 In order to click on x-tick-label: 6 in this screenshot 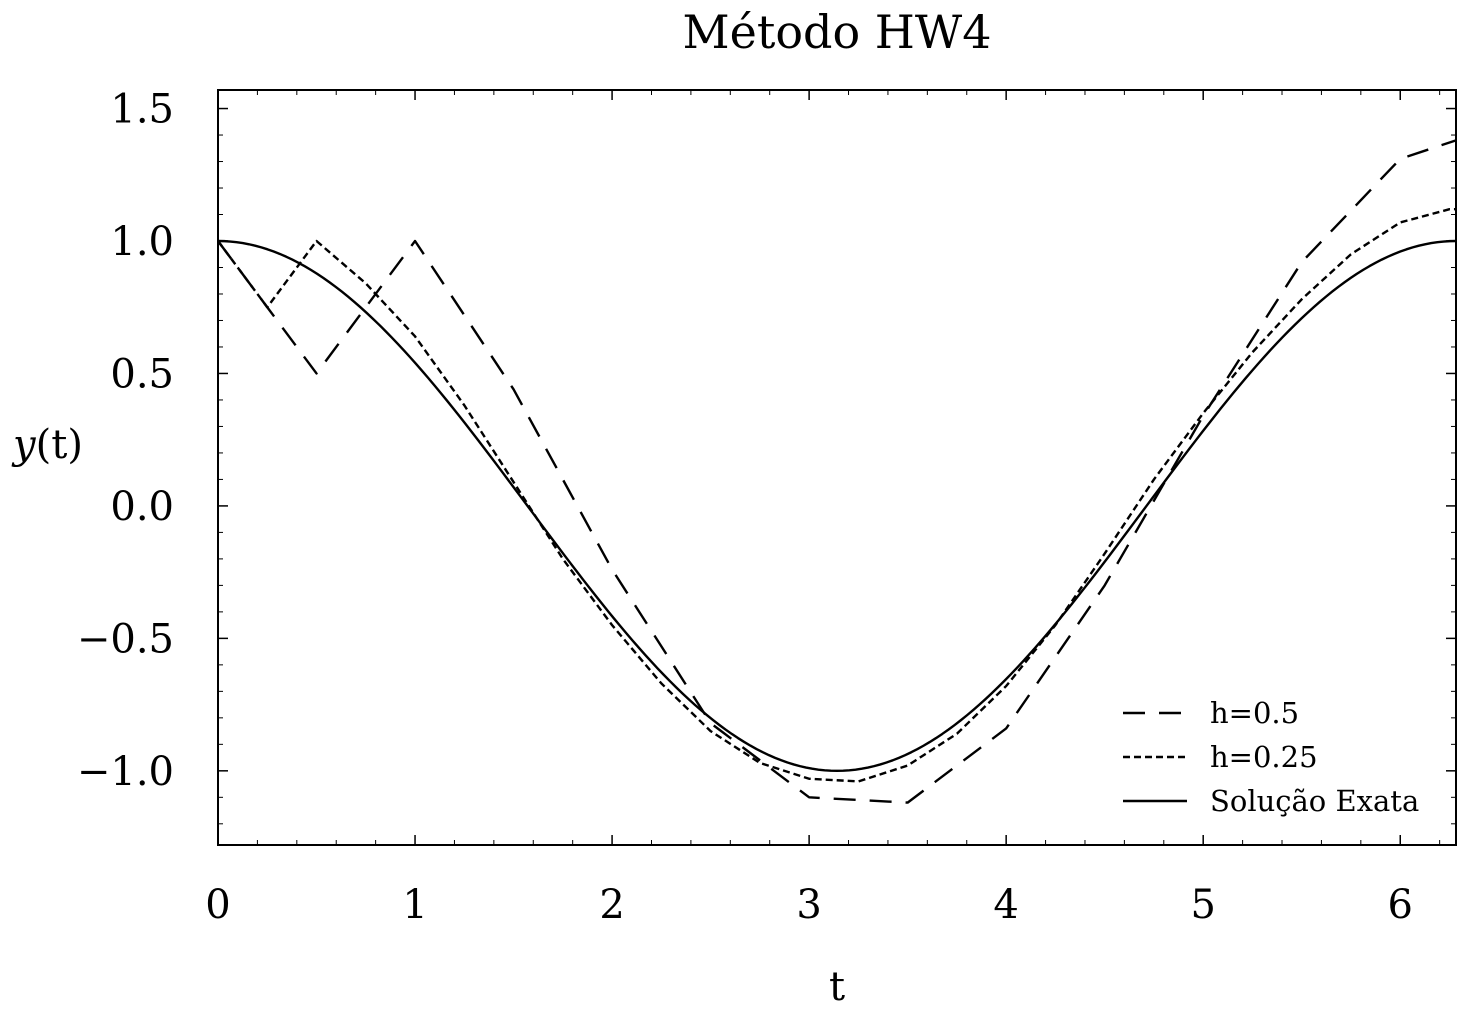, I will do `click(1400, 905)`.